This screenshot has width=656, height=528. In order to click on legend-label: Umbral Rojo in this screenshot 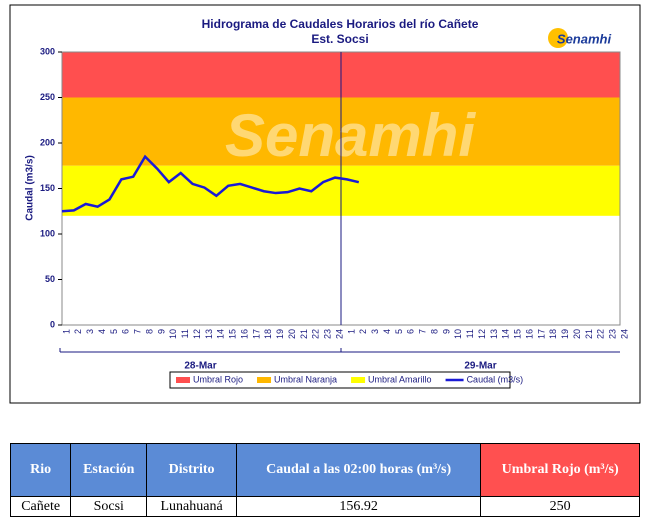, I will do `click(218, 379)`.